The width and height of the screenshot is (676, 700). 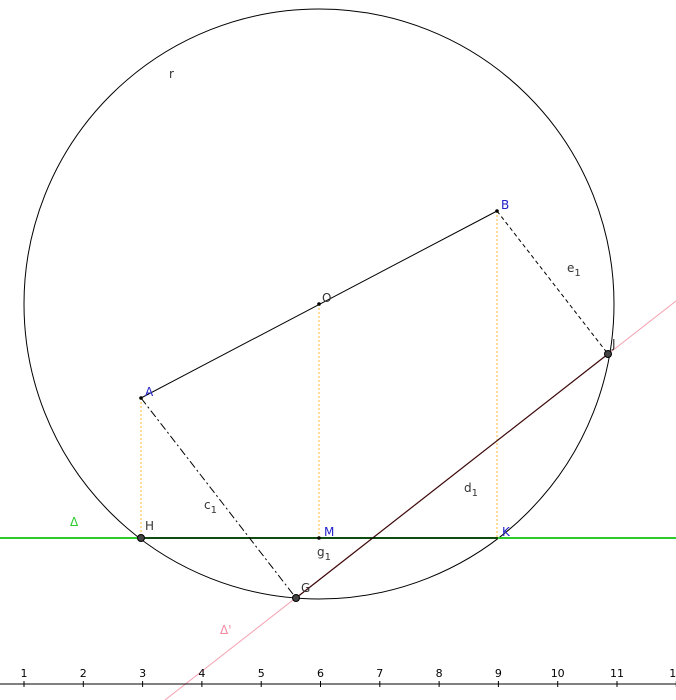 I want to click on x-tick-label: 2, so click(x=83, y=673).